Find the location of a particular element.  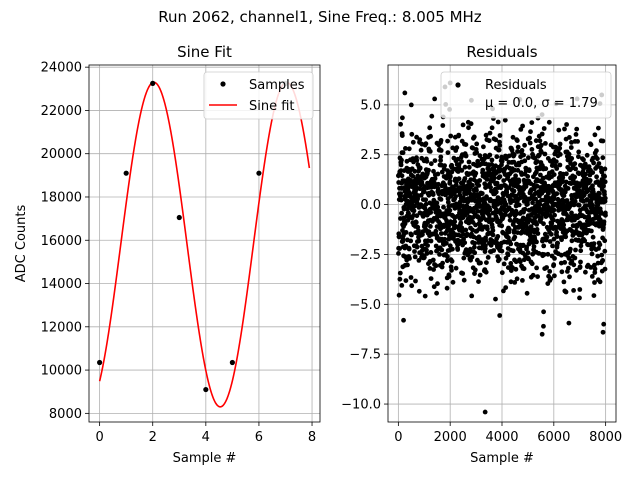

sine-fit-xtick-label: 8 is located at coordinates (312, 437).